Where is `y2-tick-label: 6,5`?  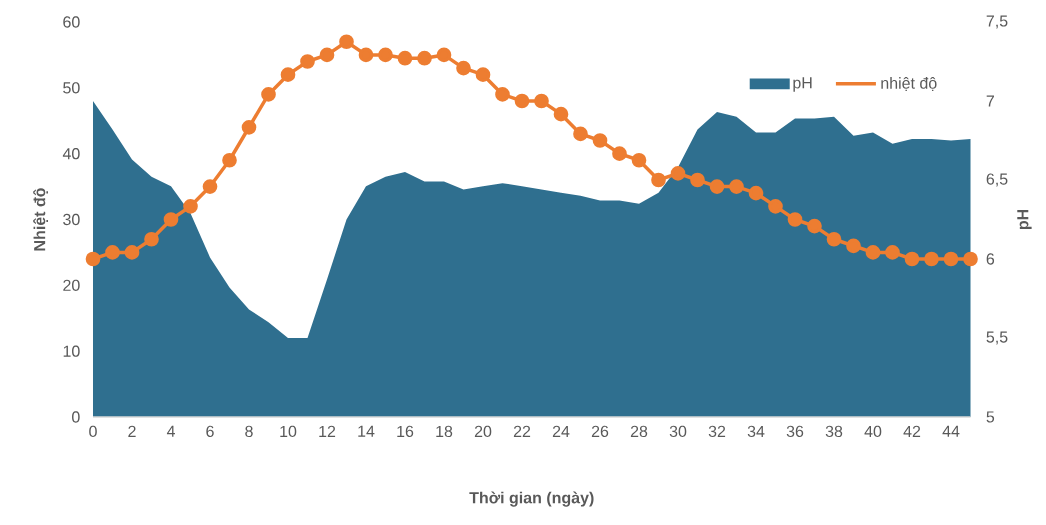
y2-tick-label: 6,5 is located at coordinates (997, 180).